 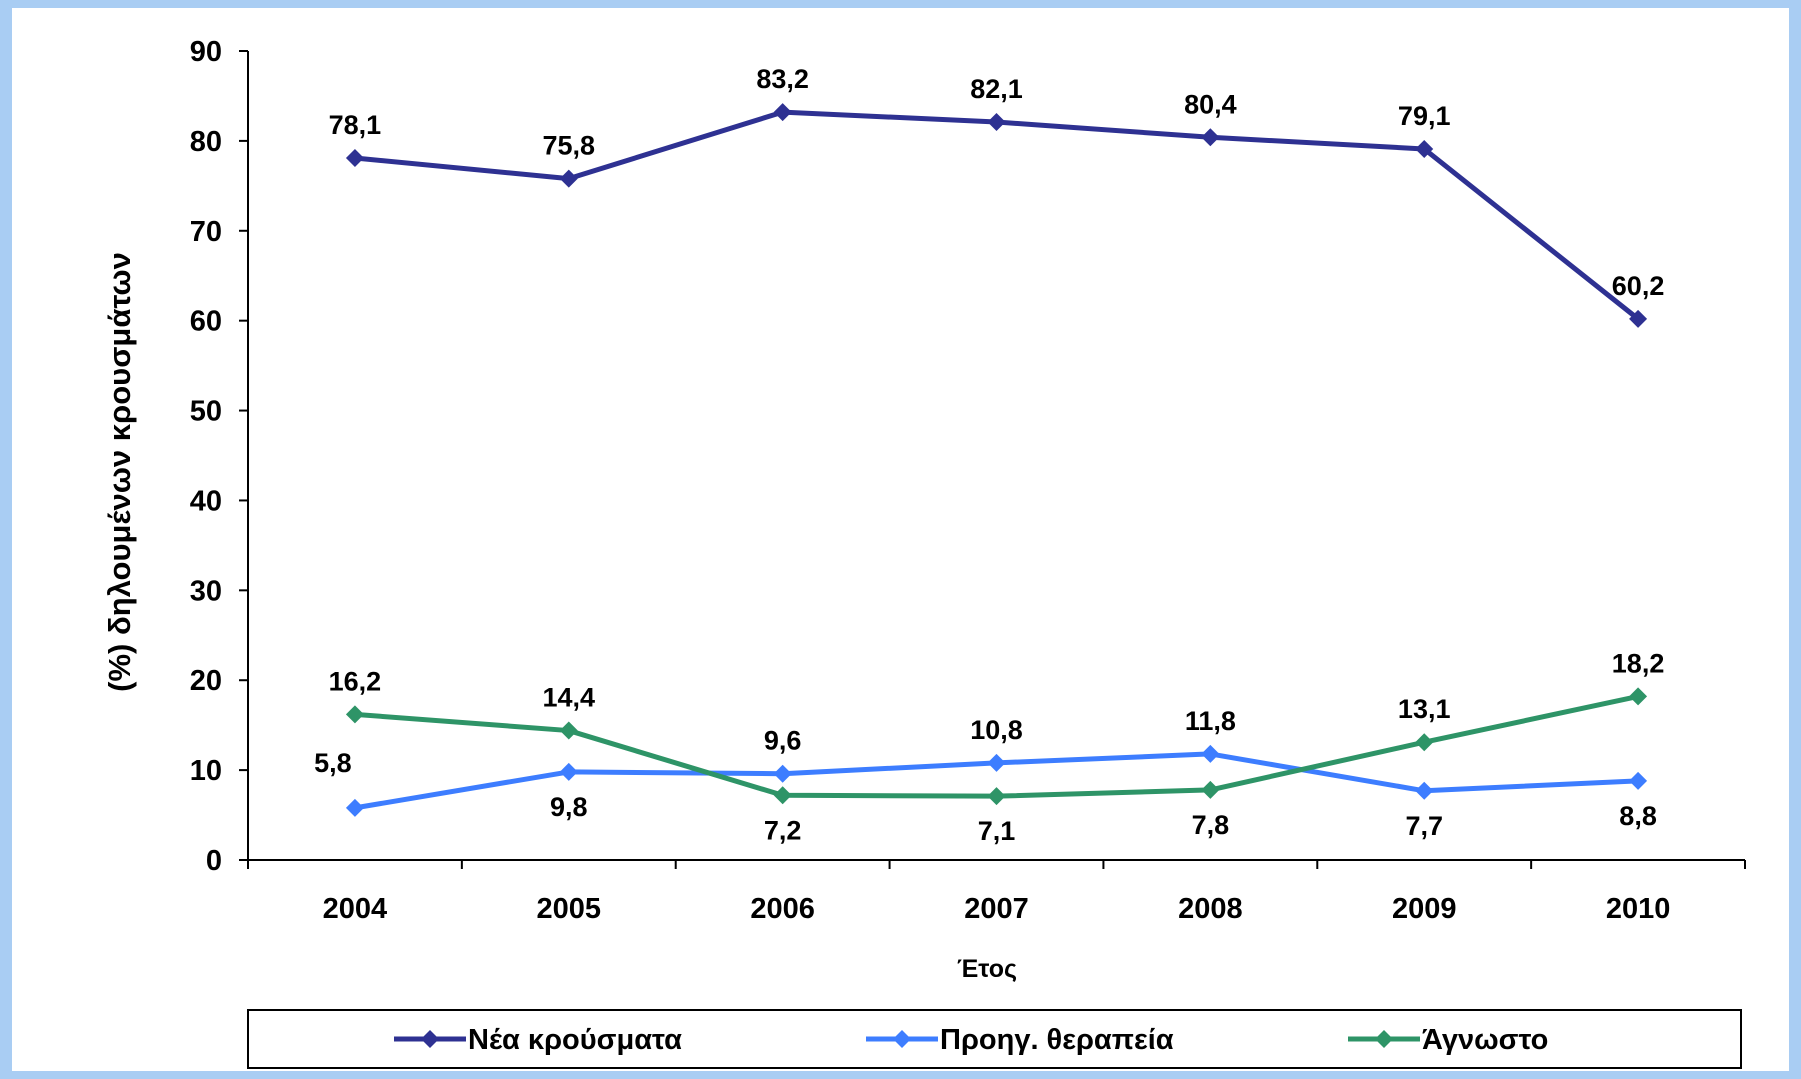 What do you see at coordinates (206, 142) in the screenshot?
I see `y-tick-label: 80` at bounding box center [206, 142].